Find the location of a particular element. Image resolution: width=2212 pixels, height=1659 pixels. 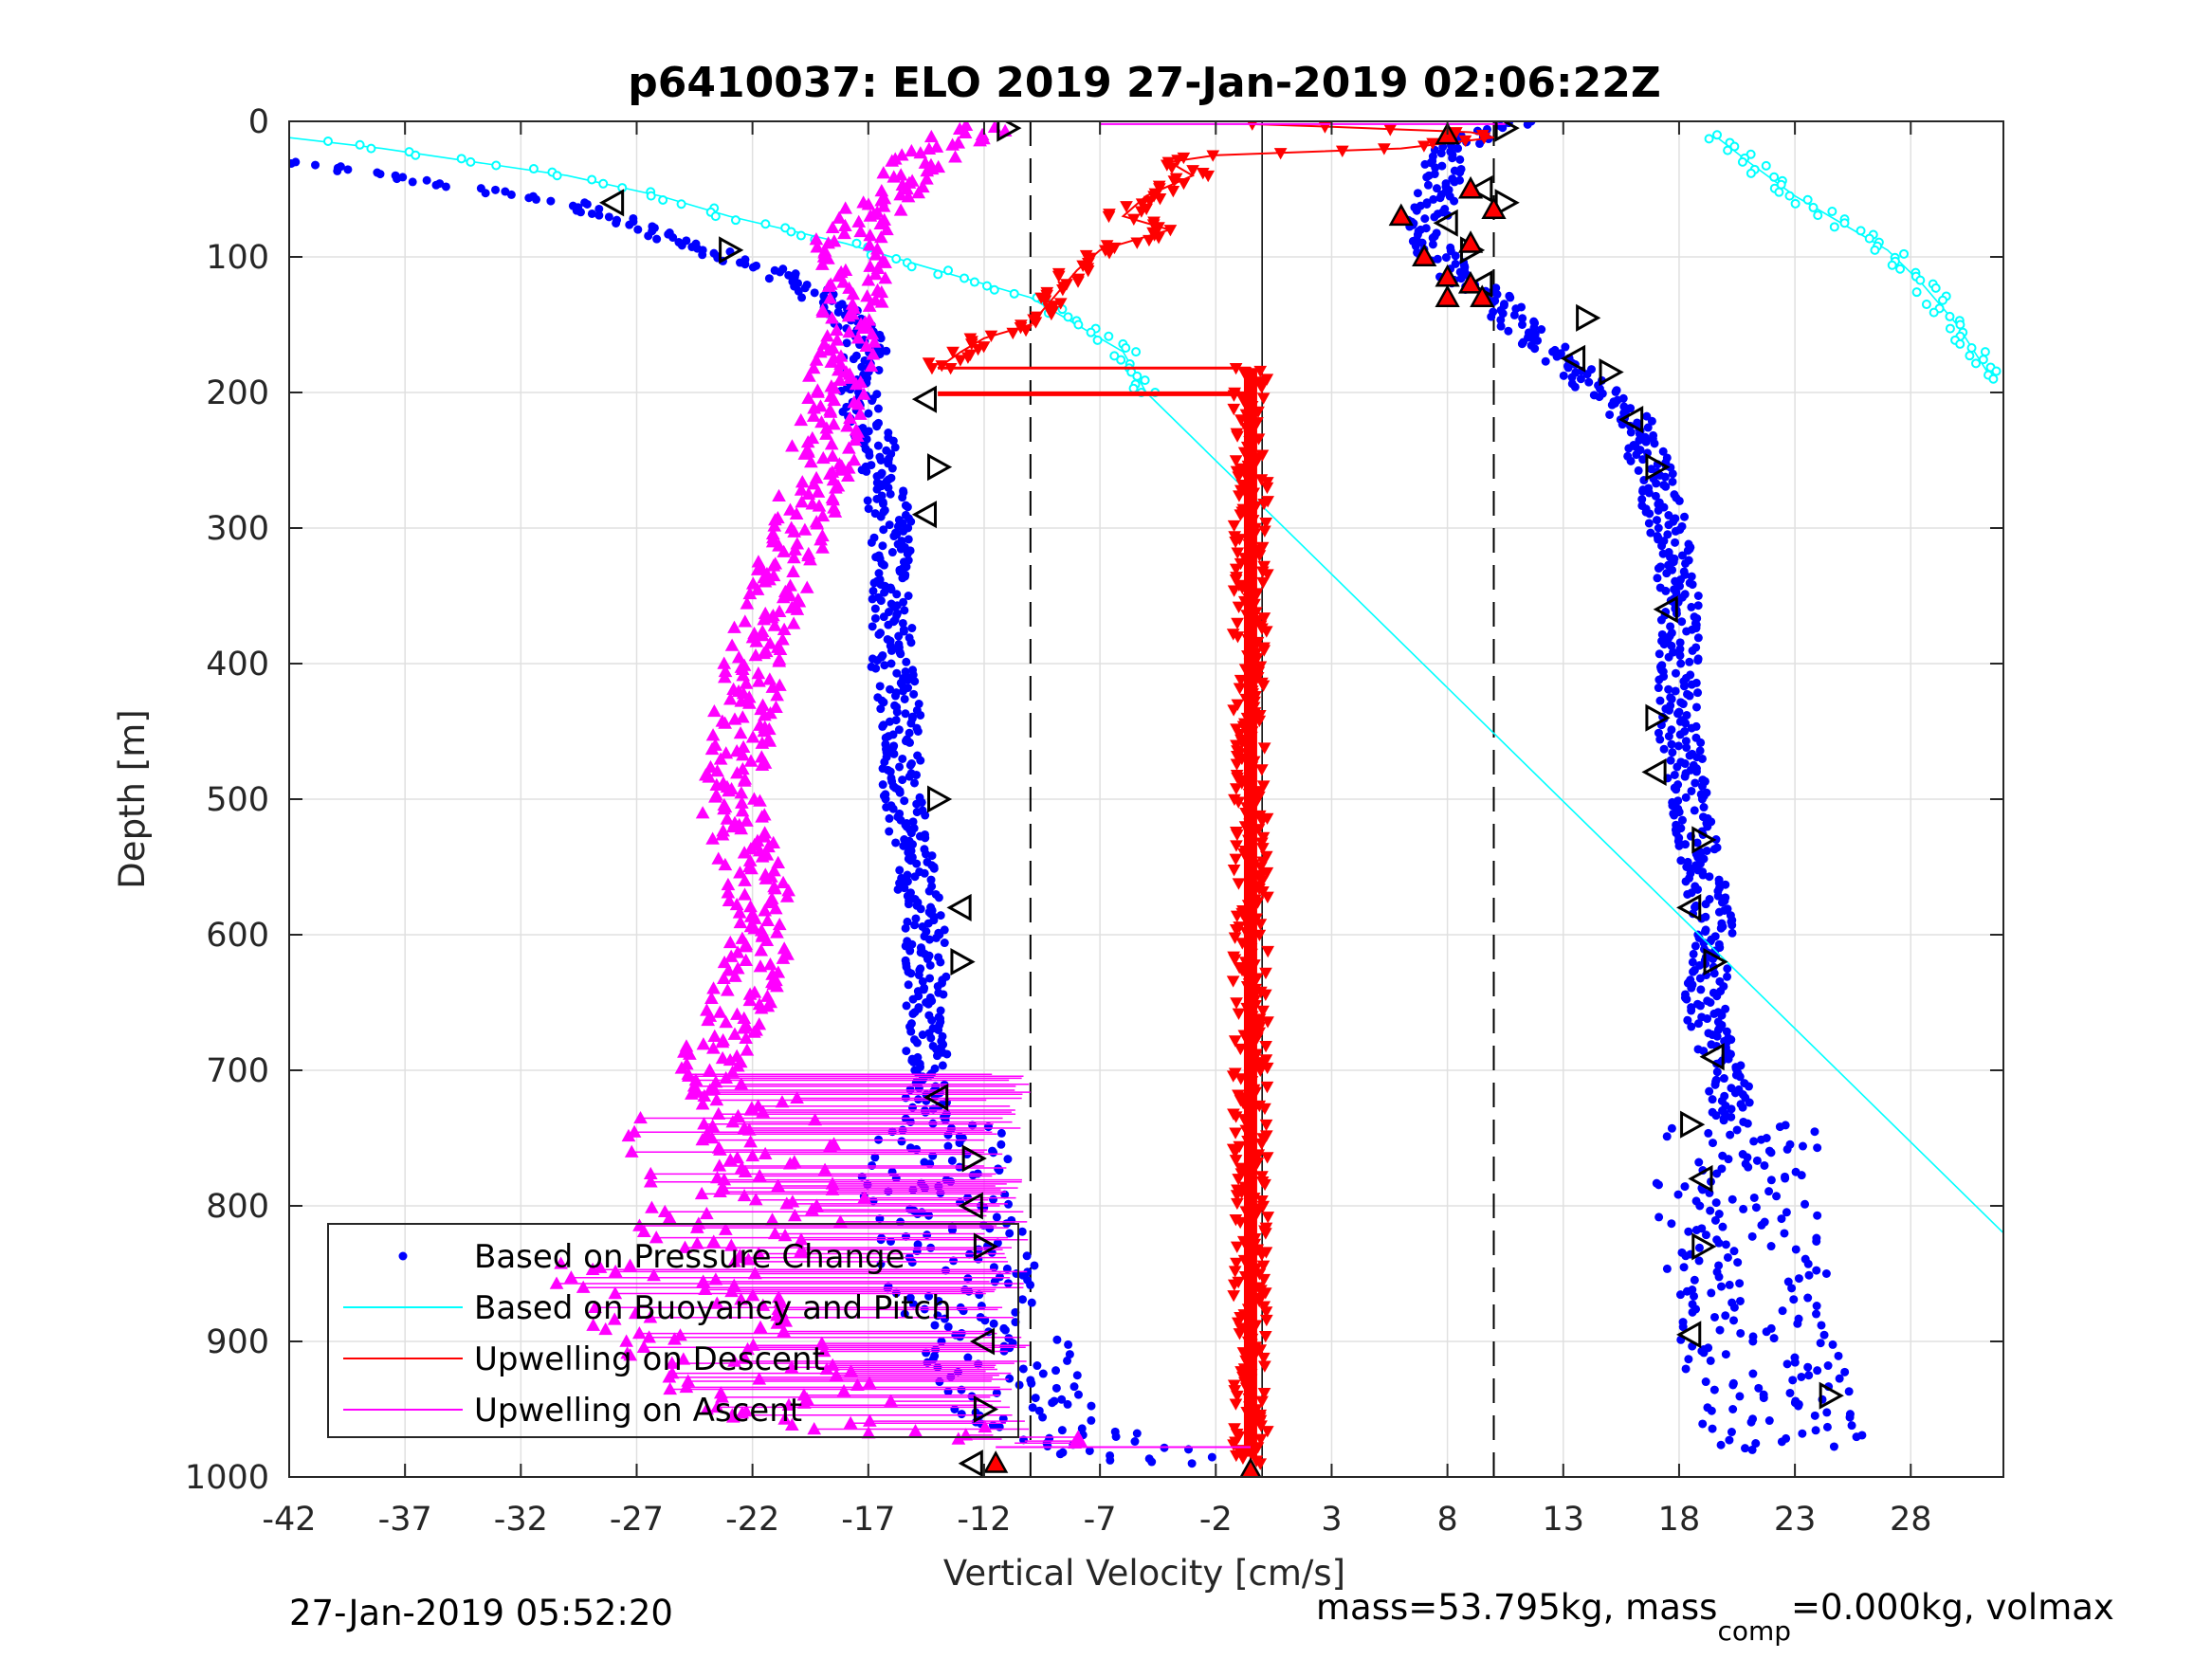

y-tick-label: 300 is located at coordinates (237, 529).